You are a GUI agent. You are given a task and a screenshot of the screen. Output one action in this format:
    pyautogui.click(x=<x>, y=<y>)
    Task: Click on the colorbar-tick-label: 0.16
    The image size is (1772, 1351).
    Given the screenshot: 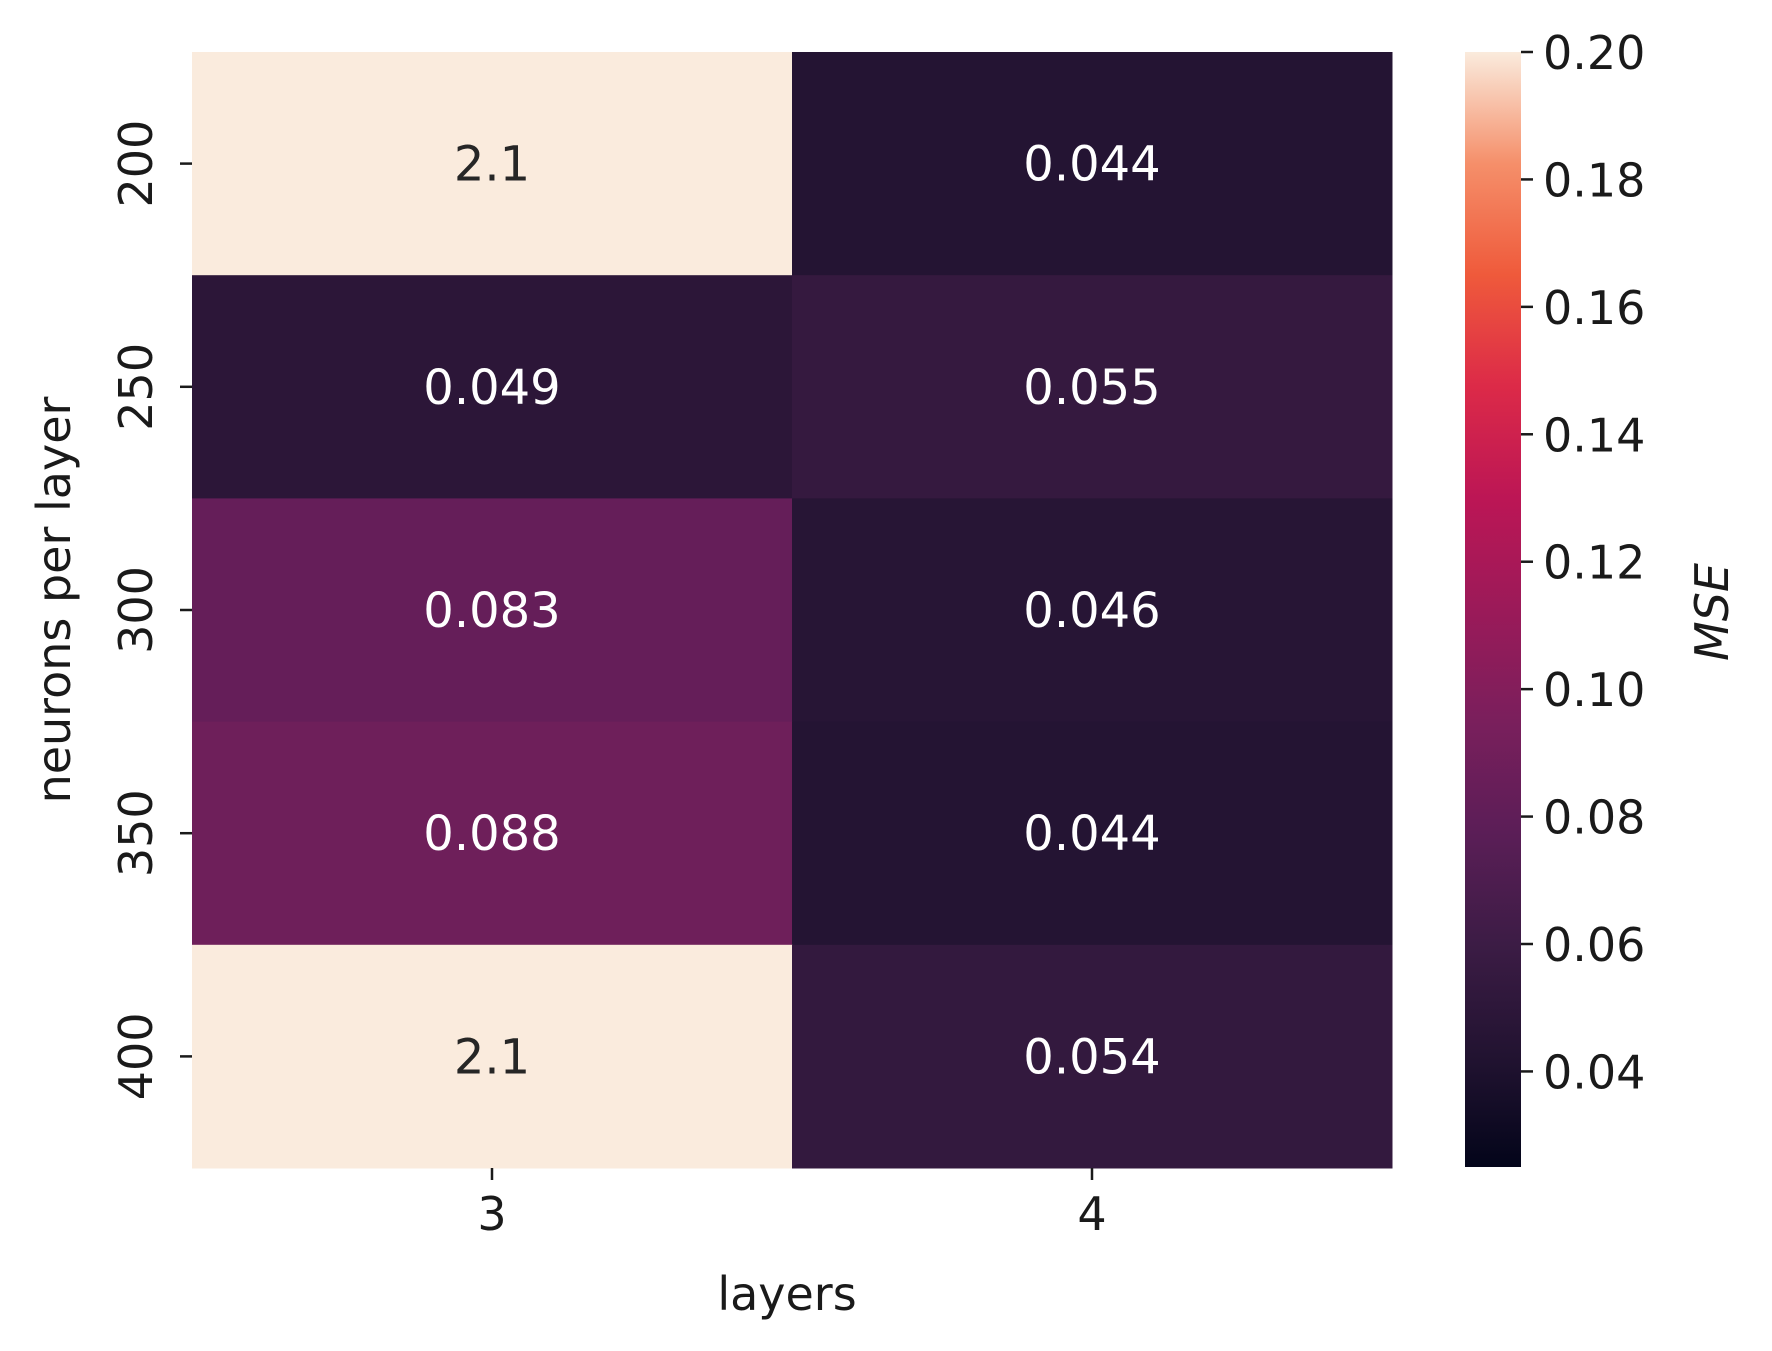 What is the action you would take?
    pyautogui.click(x=1594, y=308)
    